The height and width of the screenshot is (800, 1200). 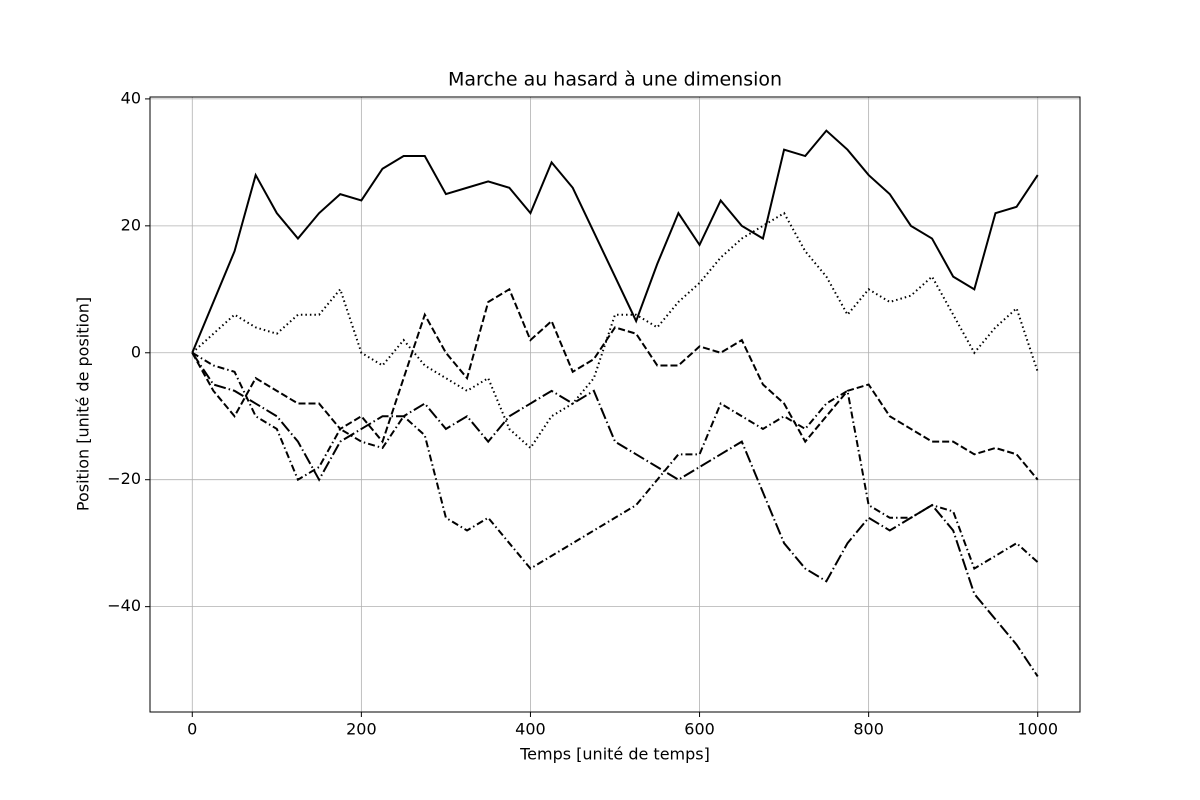 What do you see at coordinates (136, 351) in the screenshot?
I see `y-tick-label: 0` at bounding box center [136, 351].